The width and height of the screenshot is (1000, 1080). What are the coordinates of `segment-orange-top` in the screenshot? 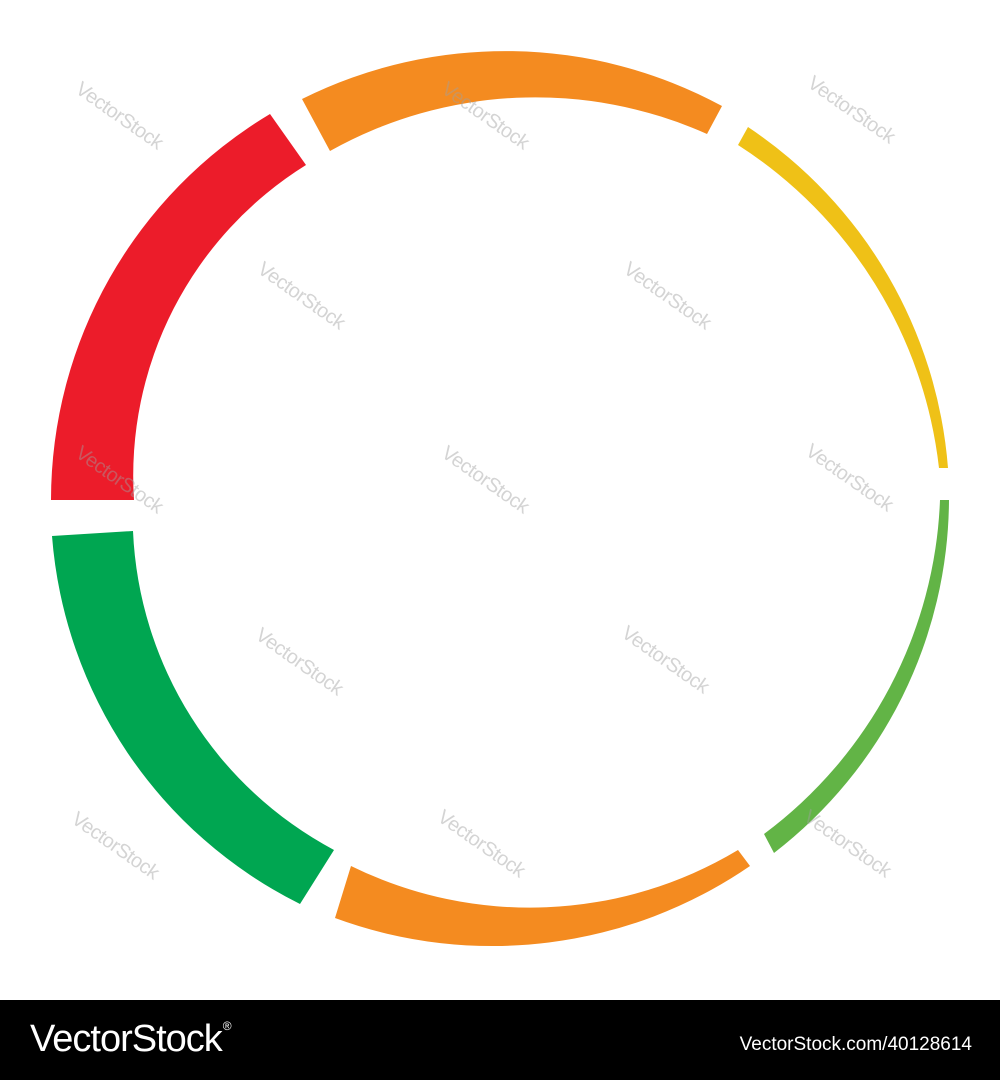 It's located at (512, 101).